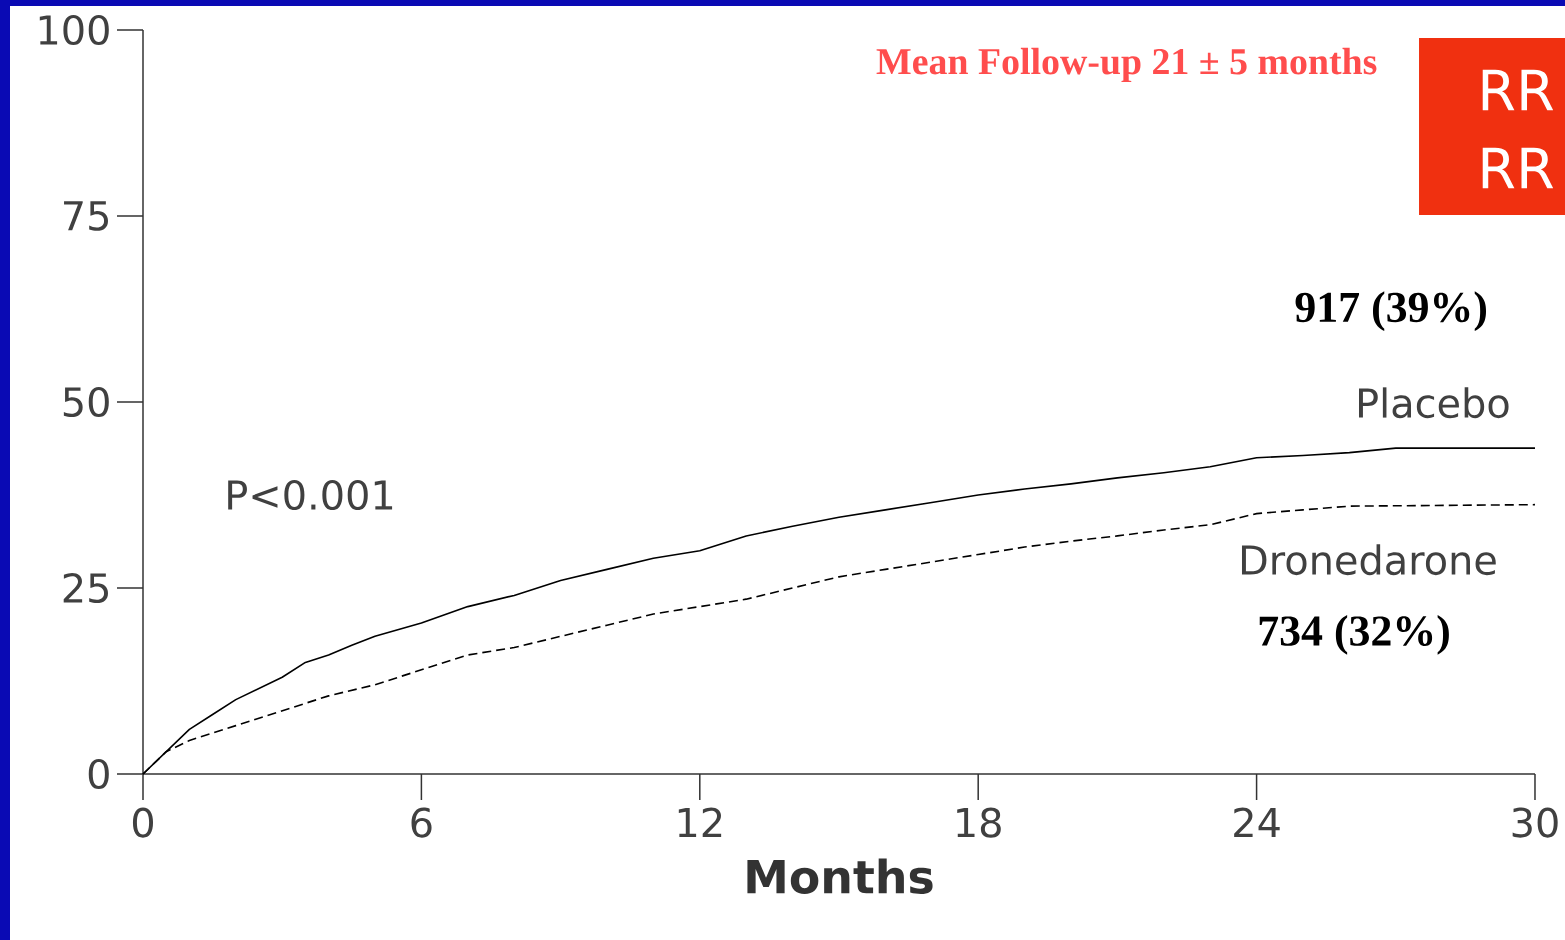  What do you see at coordinates (85, 588) in the screenshot?
I see `y-tick-label: 25` at bounding box center [85, 588].